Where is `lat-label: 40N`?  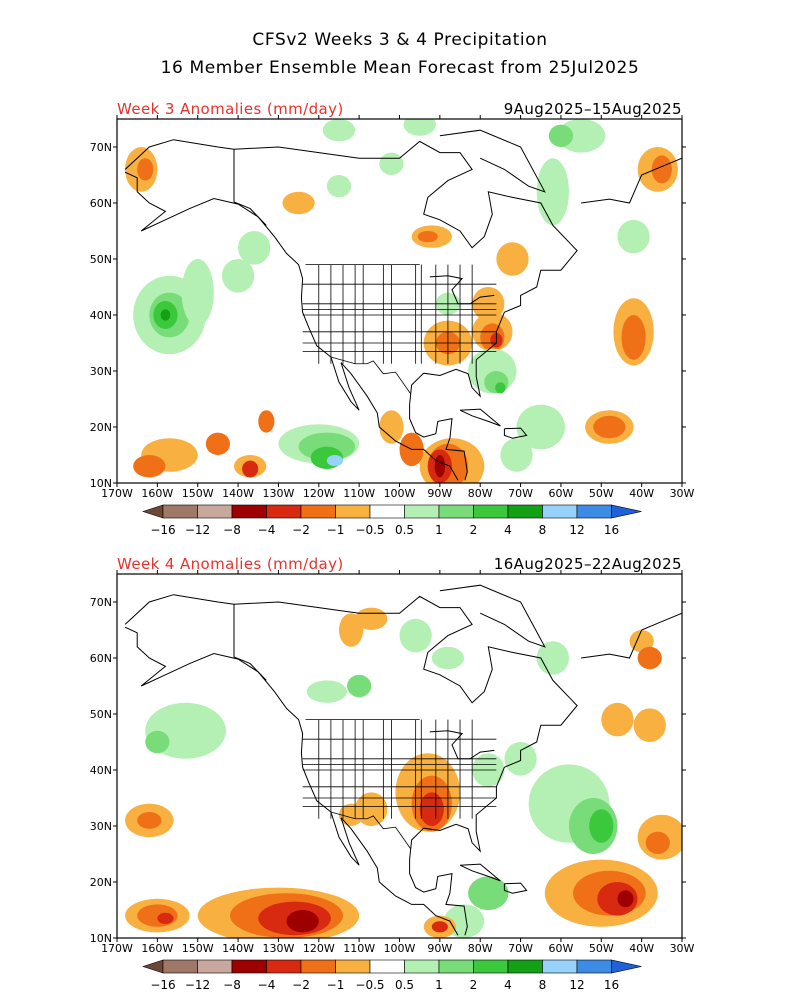
lat-label: 40N is located at coordinates (101, 770).